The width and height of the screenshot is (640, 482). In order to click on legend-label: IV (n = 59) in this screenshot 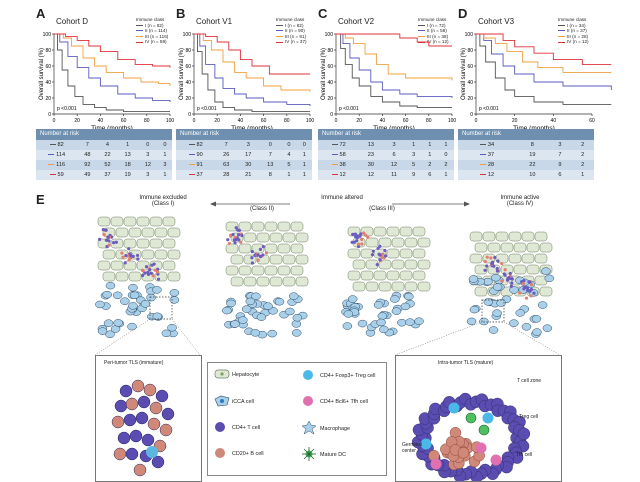, I will do `click(156, 42)`.